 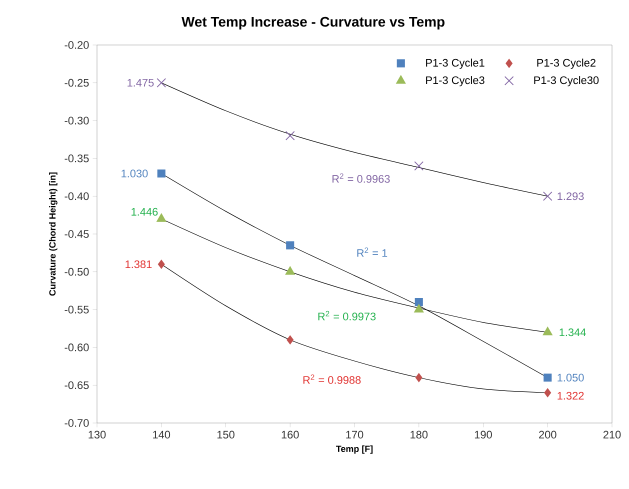 I want to click on y-tick-label: -0.45, so click(x=76, y=234).